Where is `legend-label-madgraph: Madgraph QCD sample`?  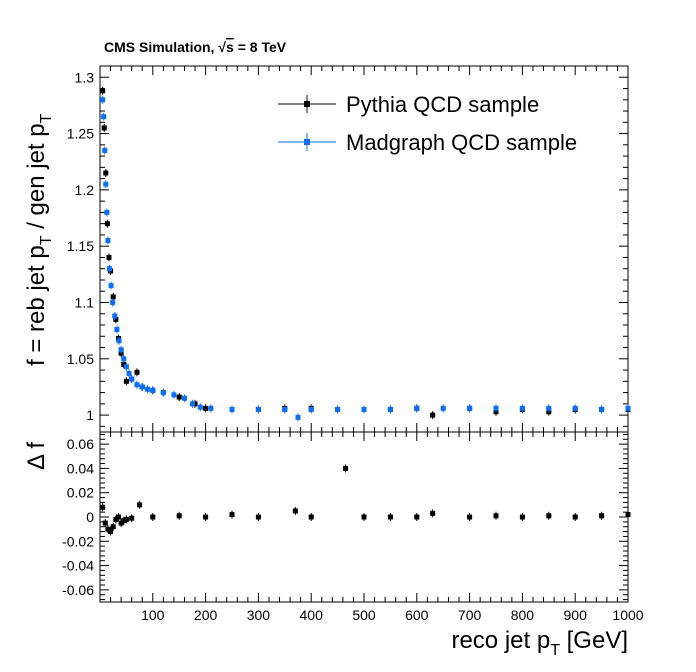 legend-label-madgraph: Madgraph QCD sample is located at coordinates (461, 142).